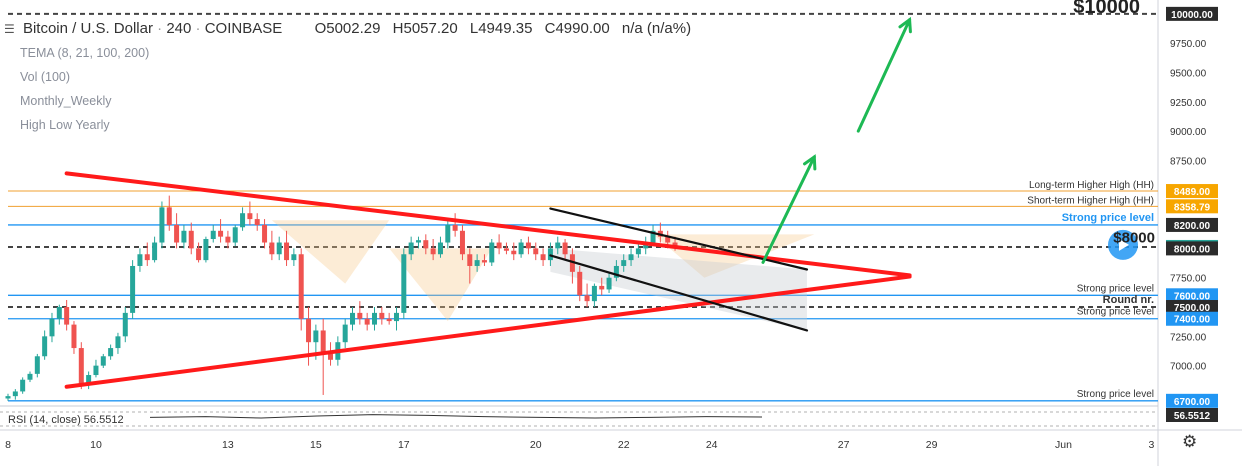 The image size is (1242, 466). I want to click on price-tick-5: 8750.00, so click(1188, 161).